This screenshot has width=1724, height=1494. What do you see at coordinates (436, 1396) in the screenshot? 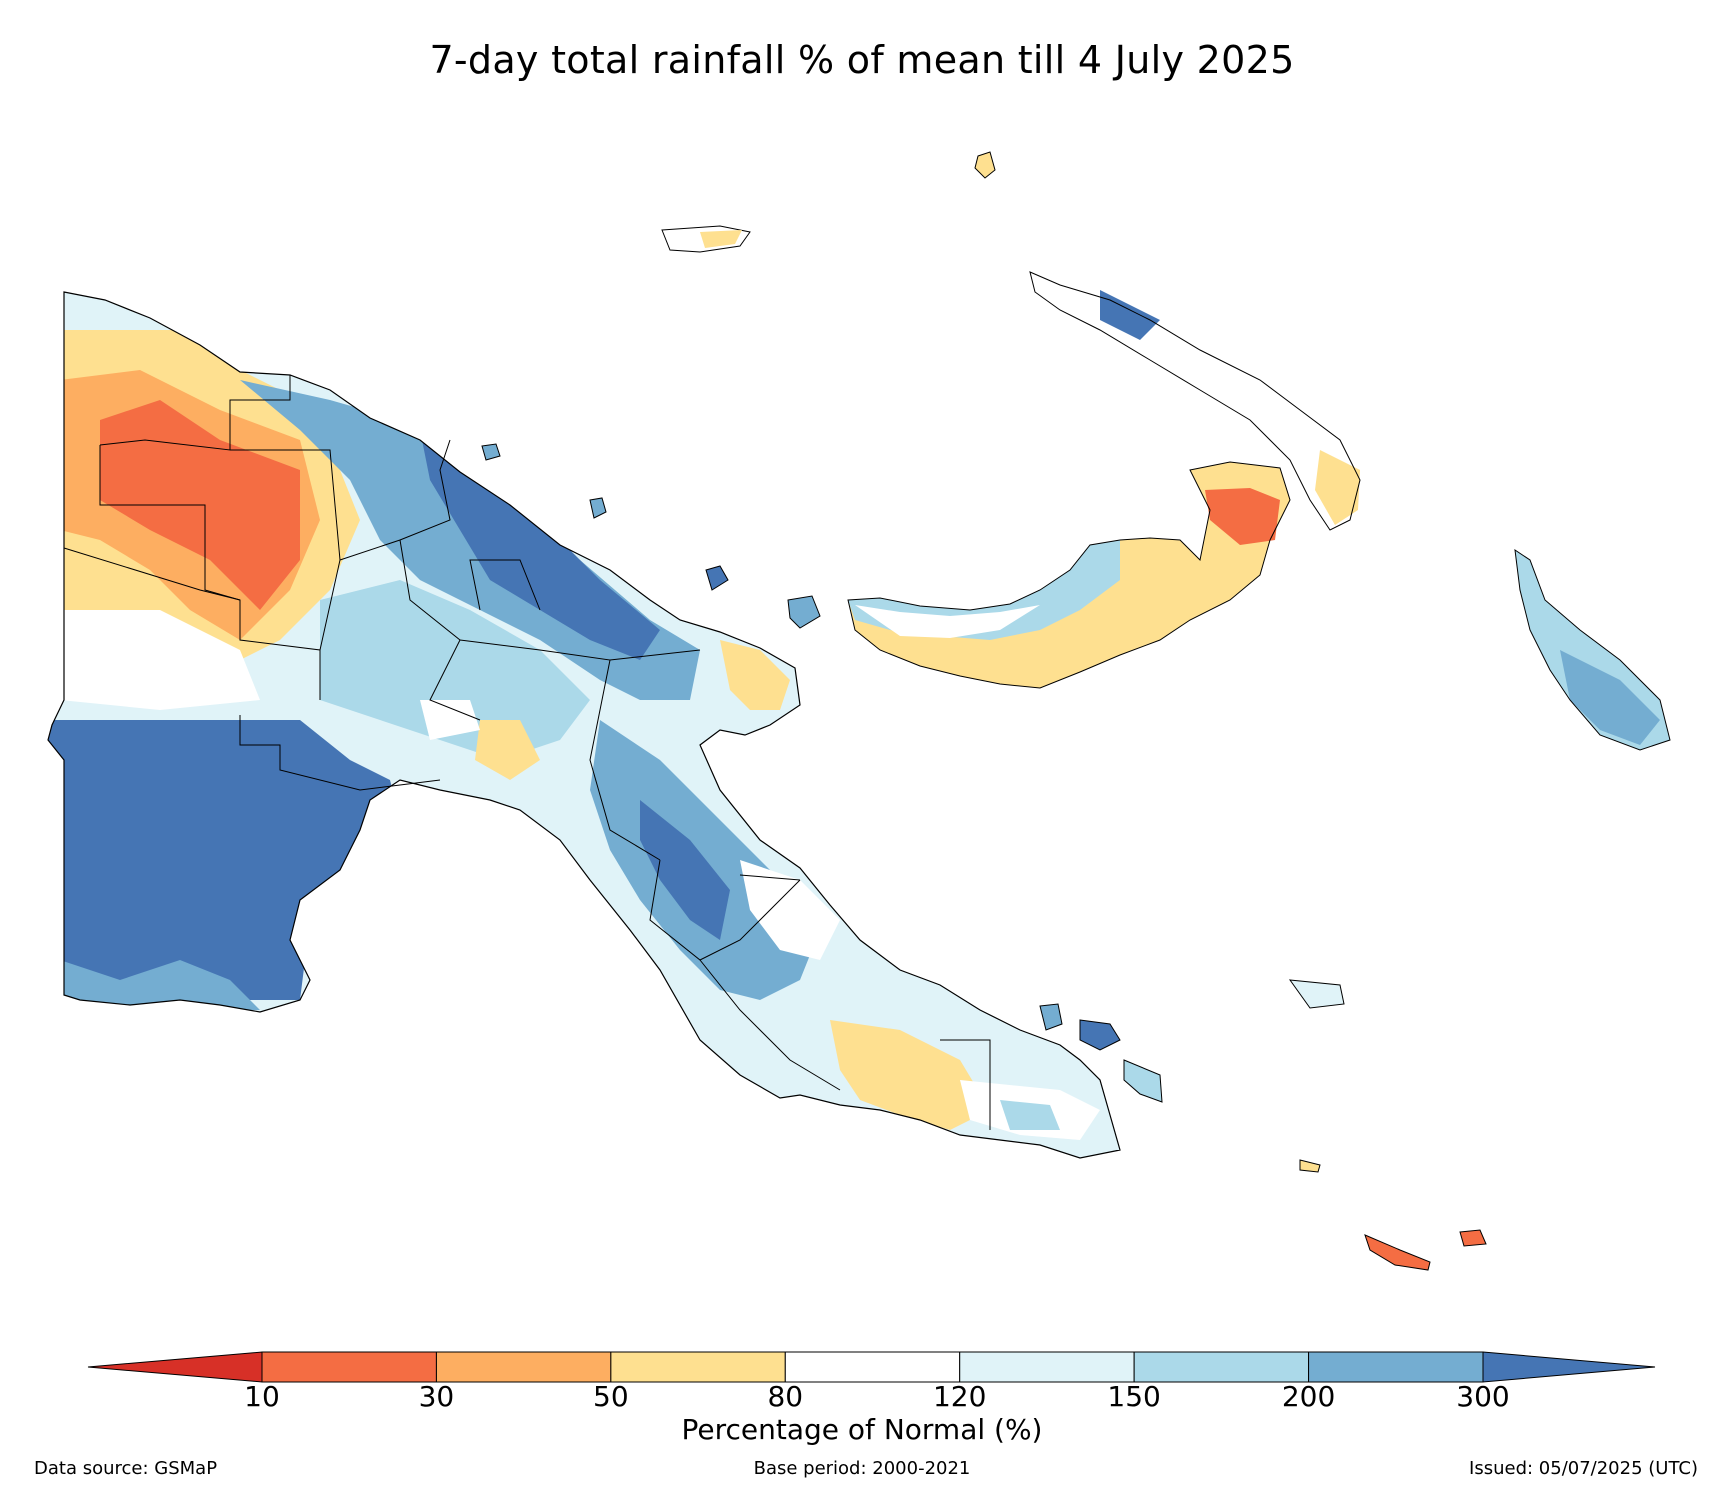
I see `colorbar-tick-label: 30` at bounding box center [436, 1396].